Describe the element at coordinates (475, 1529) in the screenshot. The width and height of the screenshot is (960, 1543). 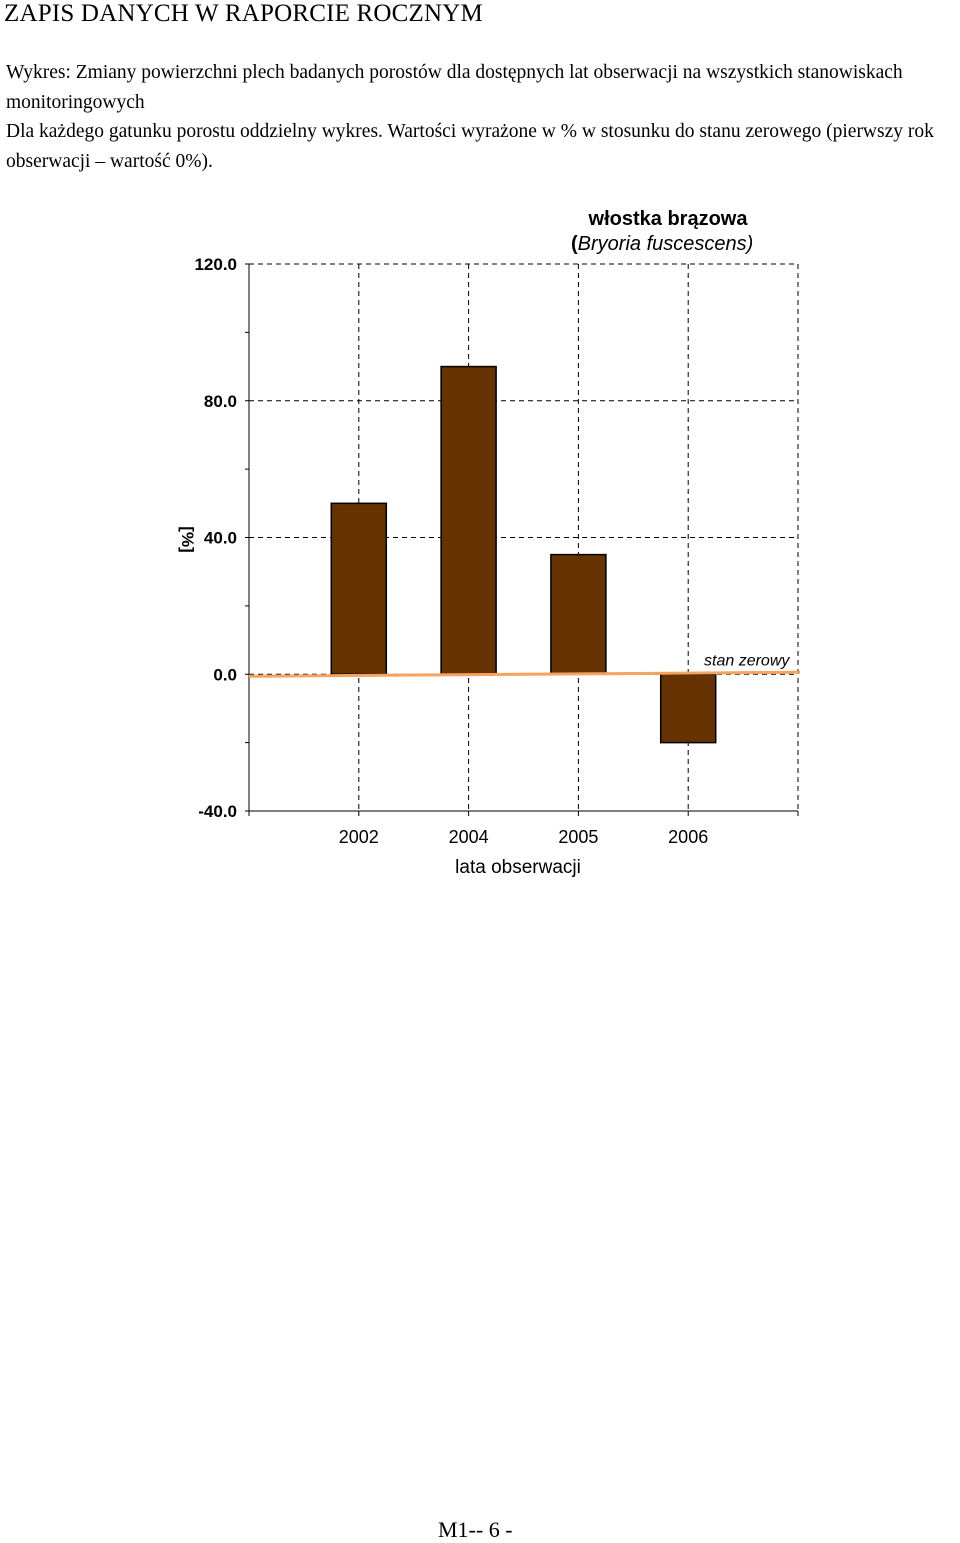
I see `page-number: M1-- 6 -` at that location.